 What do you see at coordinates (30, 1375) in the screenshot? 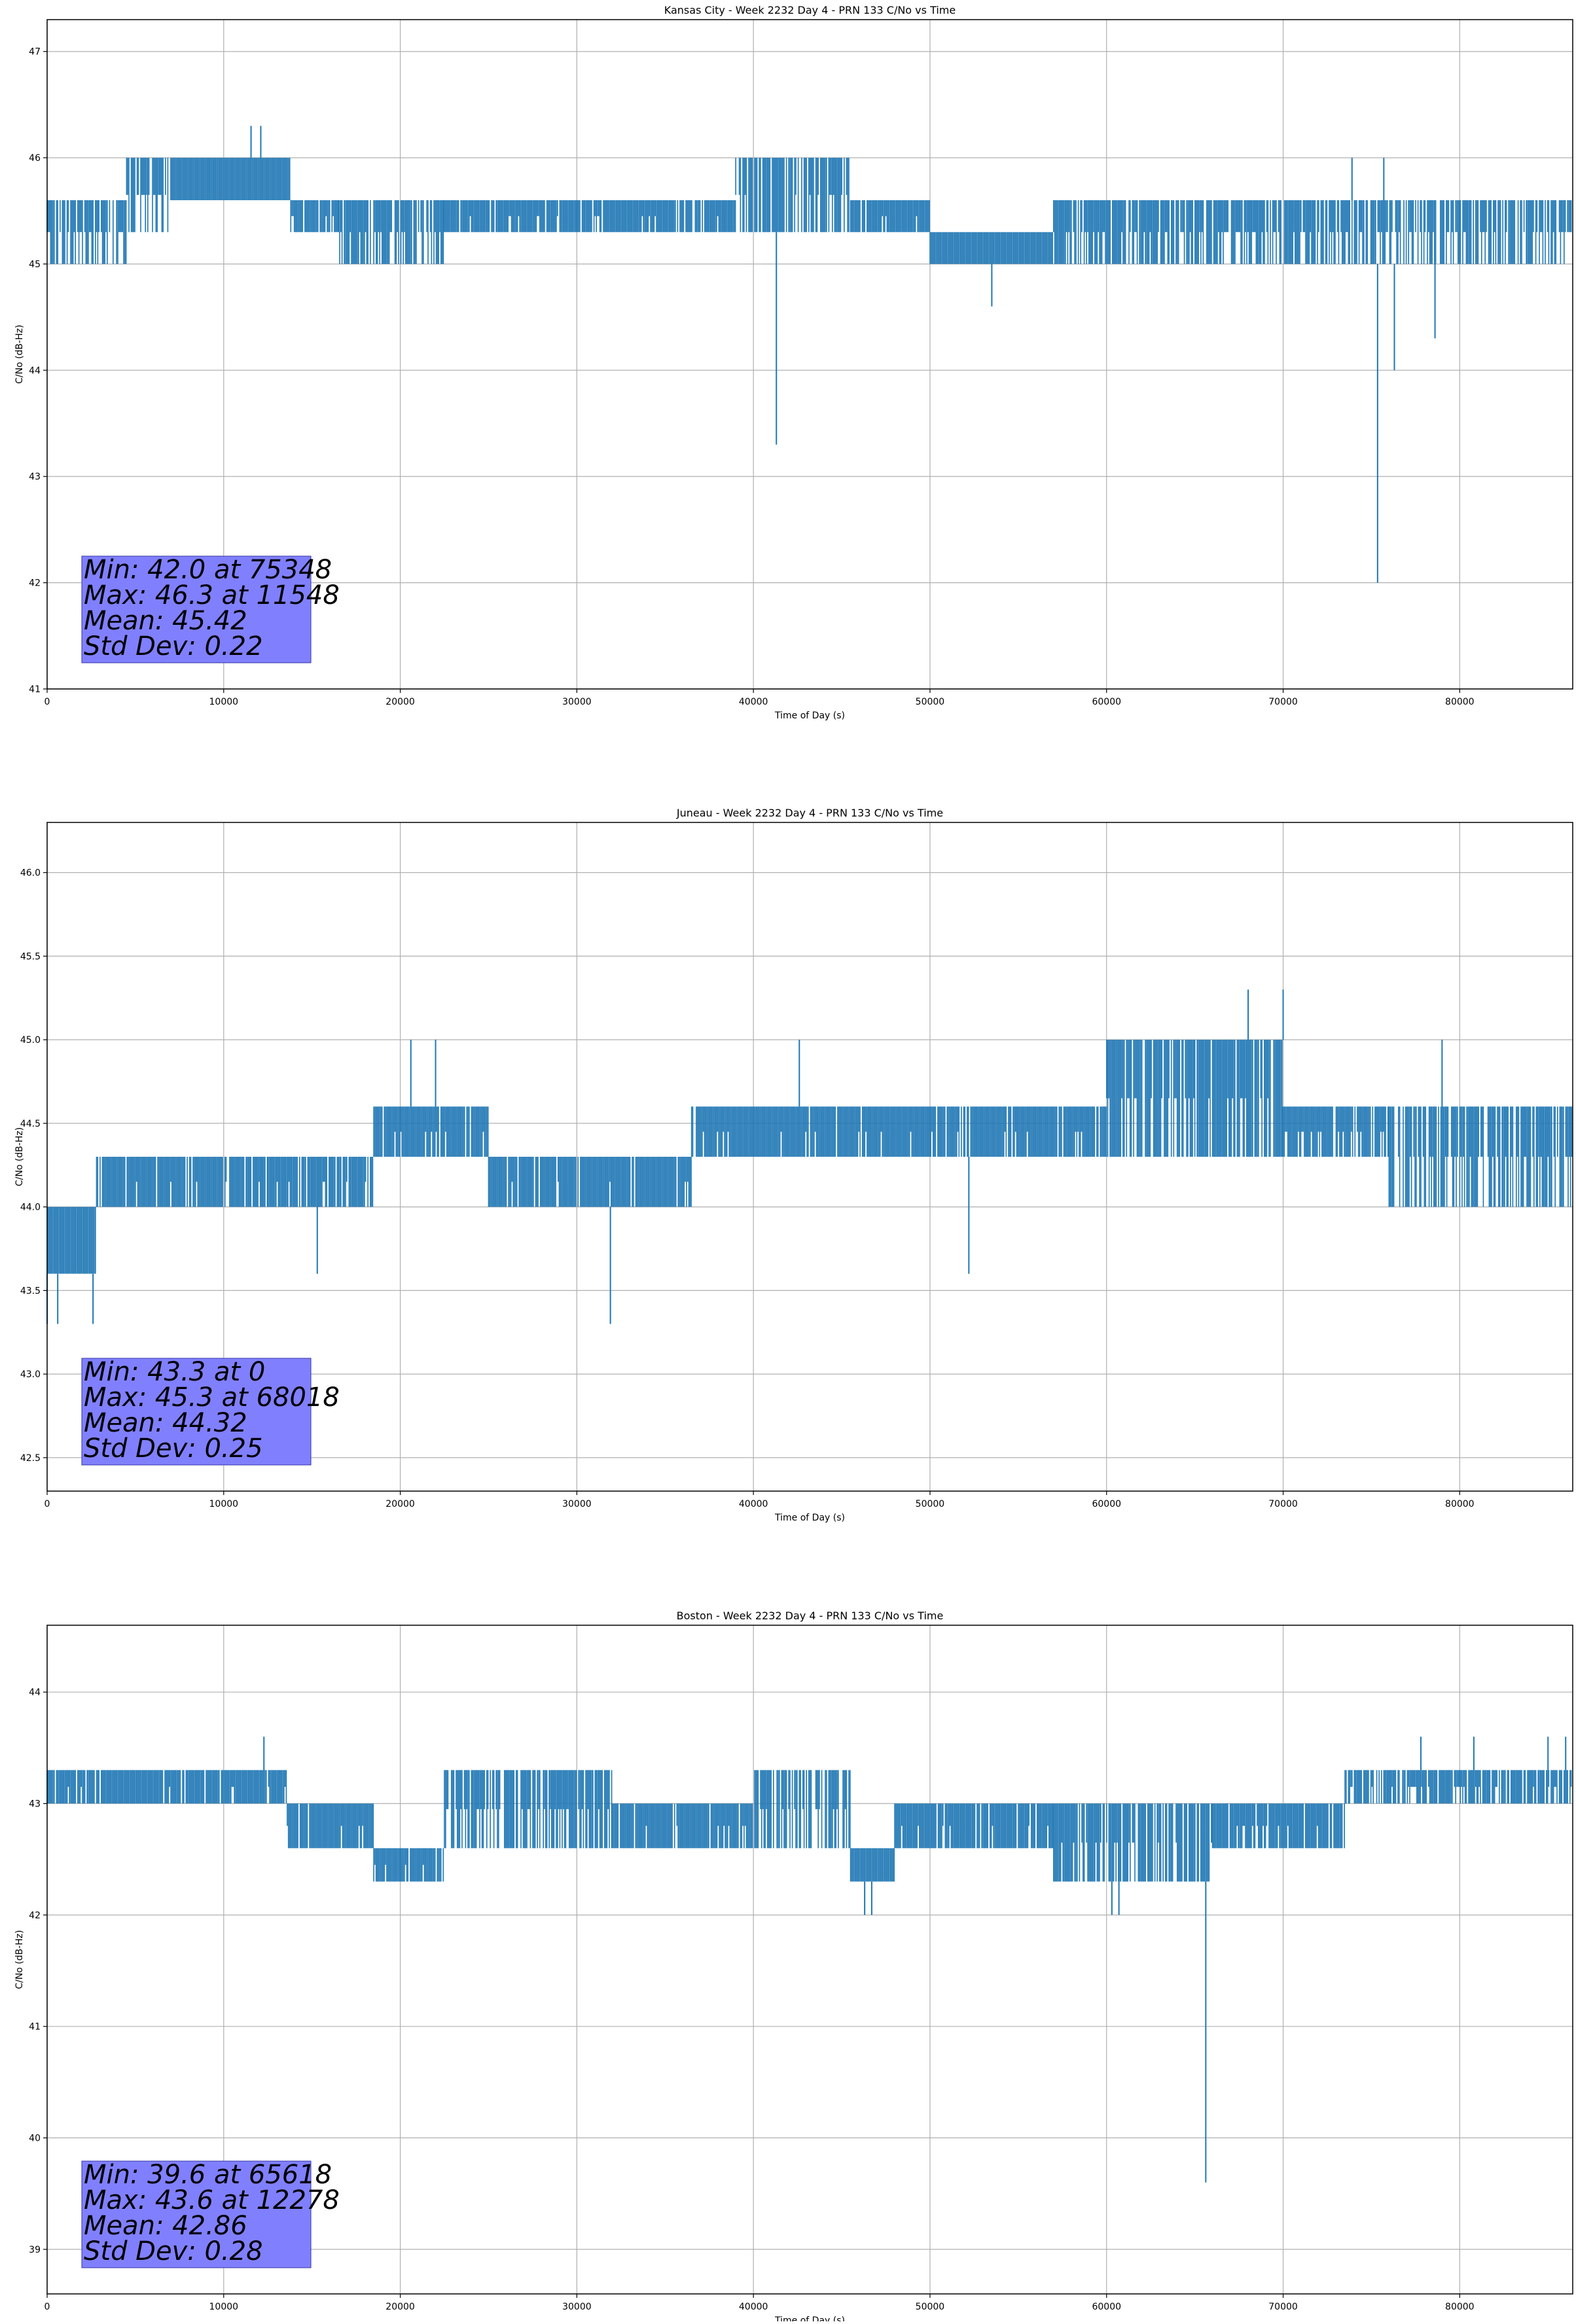
I see `y-tick-label: 43.0` at bounding box center [30, 1375].